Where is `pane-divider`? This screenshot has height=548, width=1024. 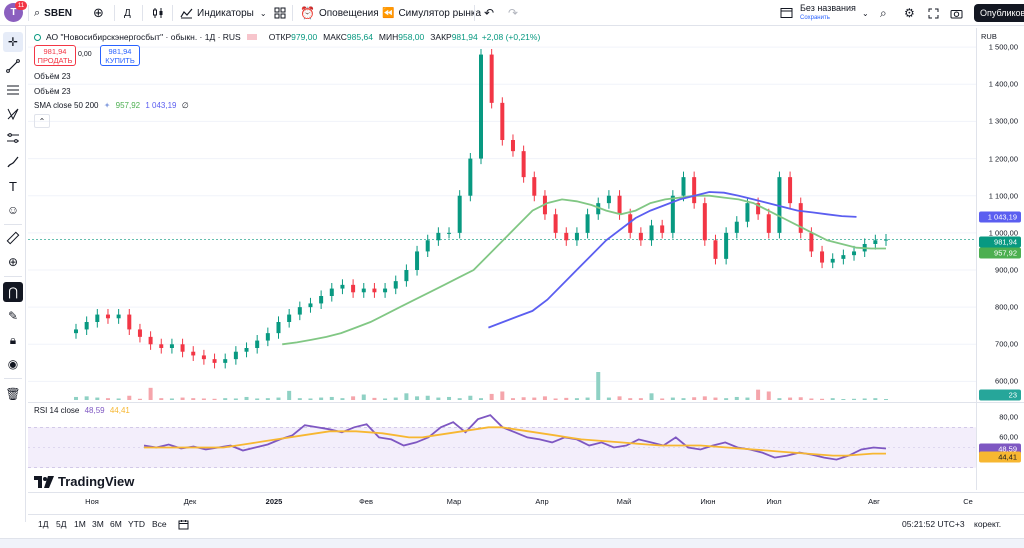 pane-divider is located at coordinates (526, 402).